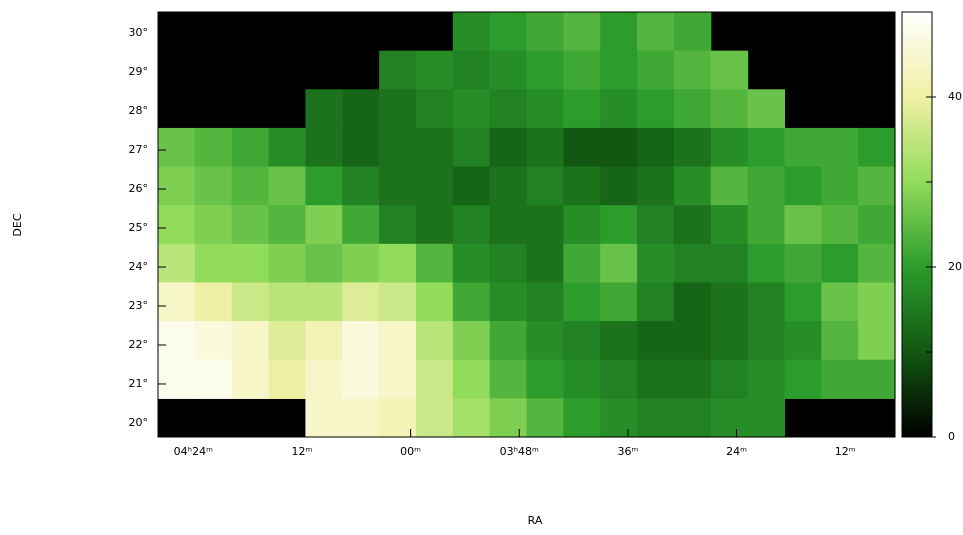 The height and width of the screenshot is (535, 963). Describe the element at coordinates (951, 436) in the screenshot. I see `colorbar-tick-label: 0` at that location.